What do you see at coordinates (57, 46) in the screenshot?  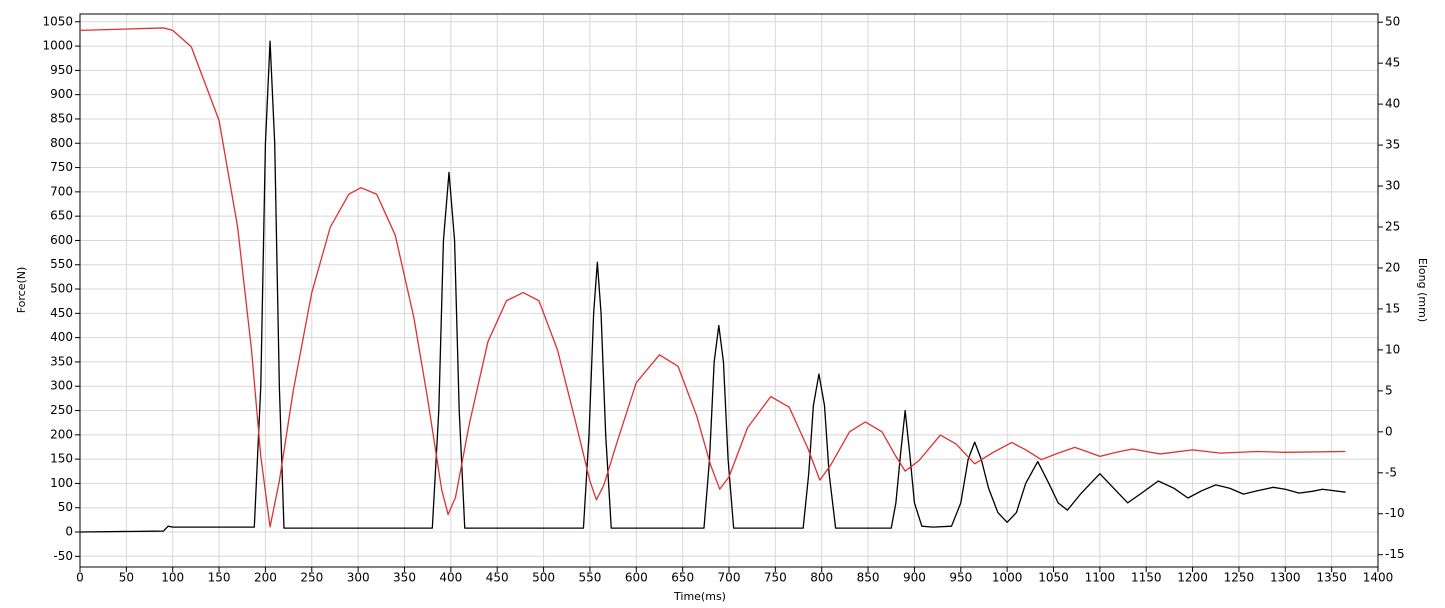 I see `y-tick-label: 1000` at bounding box center [57, 46].